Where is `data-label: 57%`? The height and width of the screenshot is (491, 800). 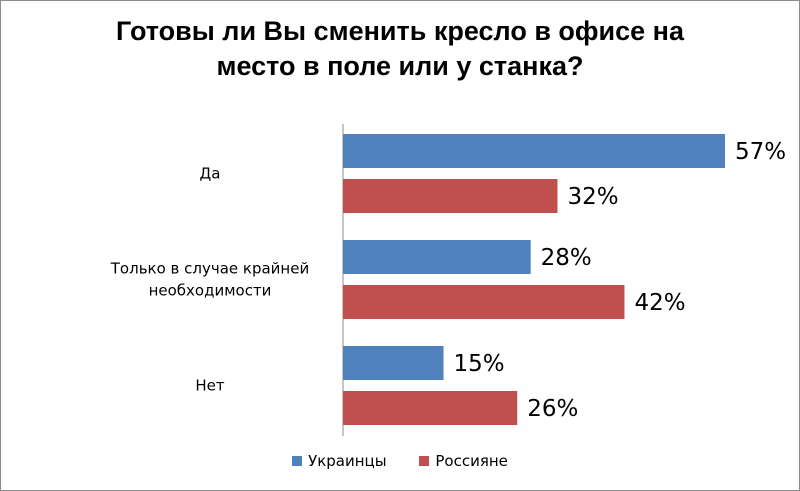
data-label: 57% is located at coordinates (760, 152).